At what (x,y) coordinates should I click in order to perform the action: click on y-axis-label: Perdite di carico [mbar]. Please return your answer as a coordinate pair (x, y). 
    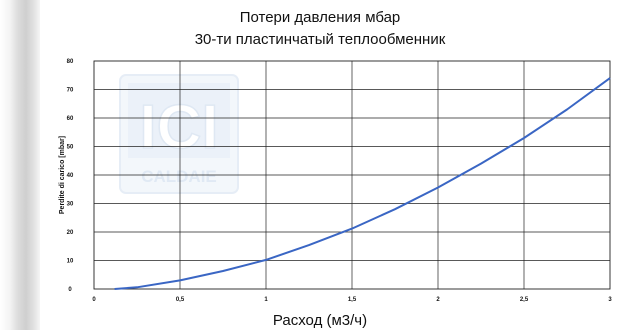
    Looking at the image, I should click on (62, 175).